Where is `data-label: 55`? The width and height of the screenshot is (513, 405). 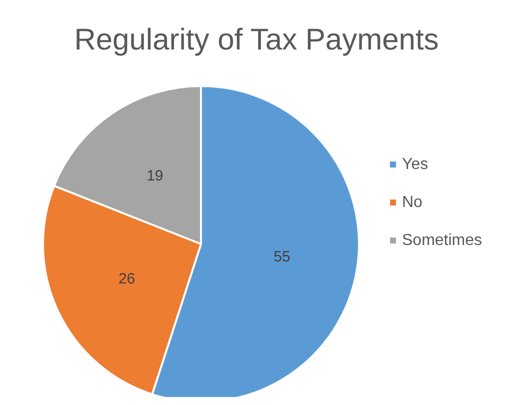 data-label: 55 is located at coordinates (282, 257).